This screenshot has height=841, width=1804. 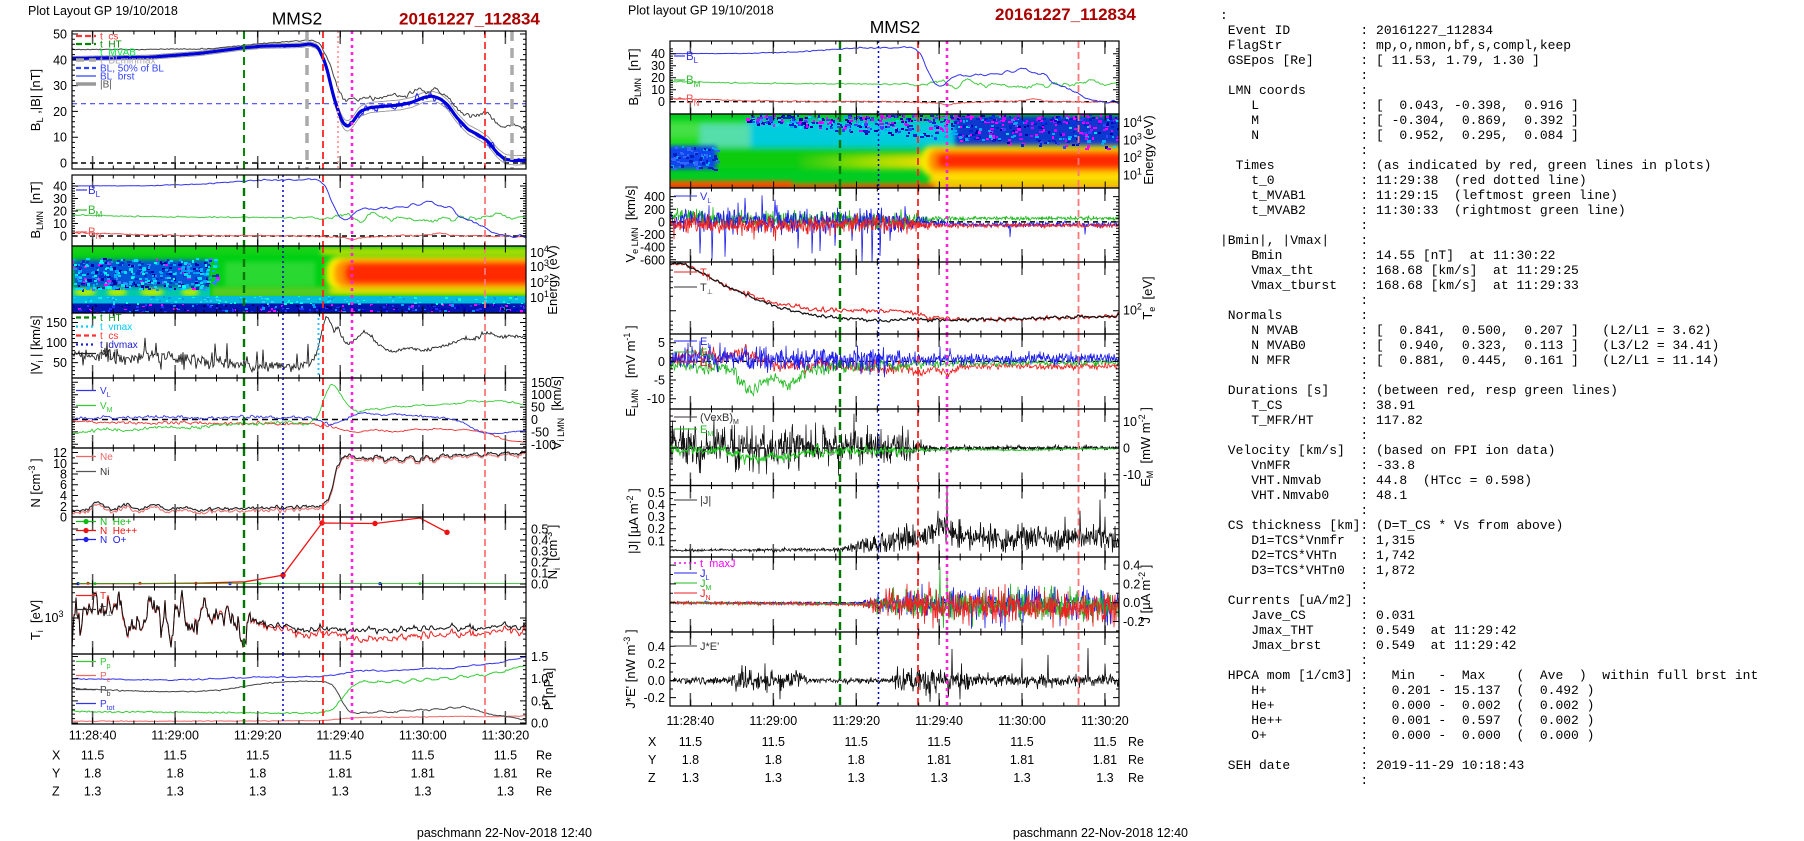 I want to click on svg-text: Plot Layout GP 19/10/2018, so click(x=103, y=11).